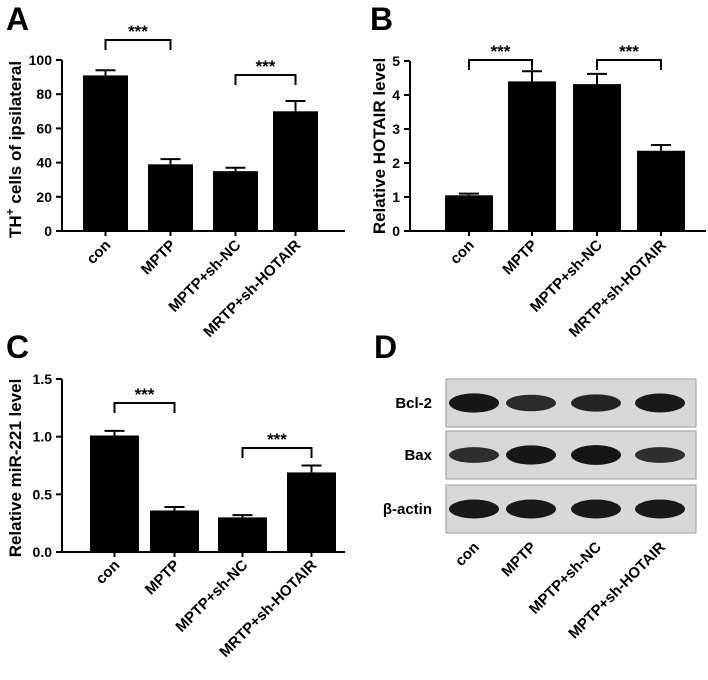 This screenshot has width=708, height=680. Describe the element at coordinates (44, 128) in the screenshot. I see `panel-a-y-tick-label: 60` at that location.